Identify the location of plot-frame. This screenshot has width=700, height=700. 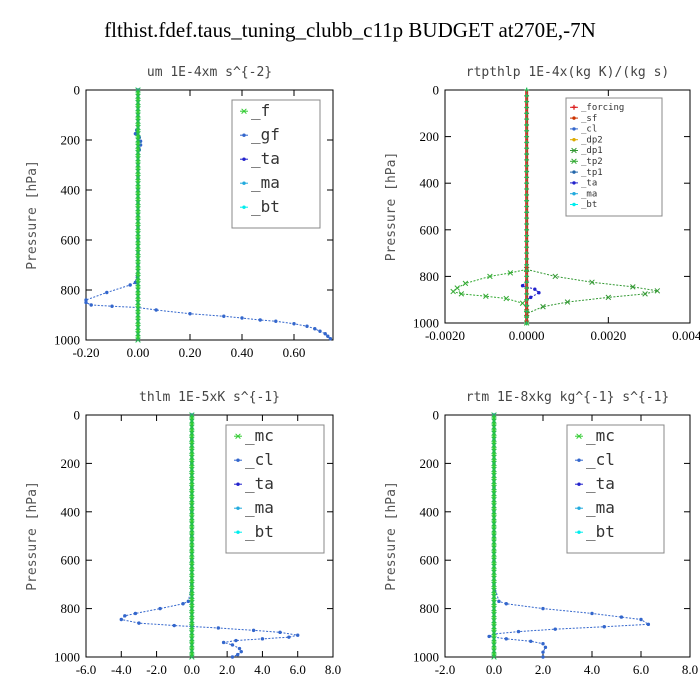
(209, 215).